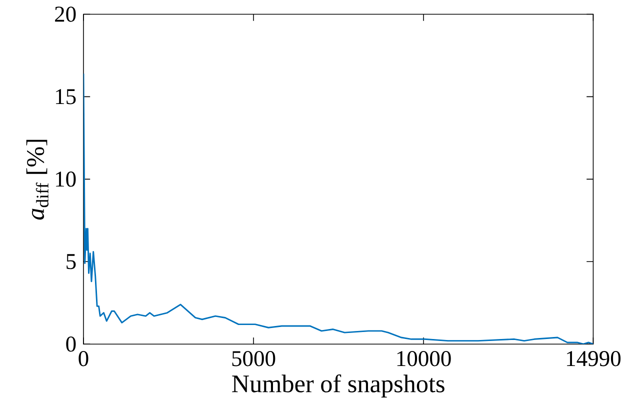  I want to click on y-tick-label: 5, so click(71, 262).